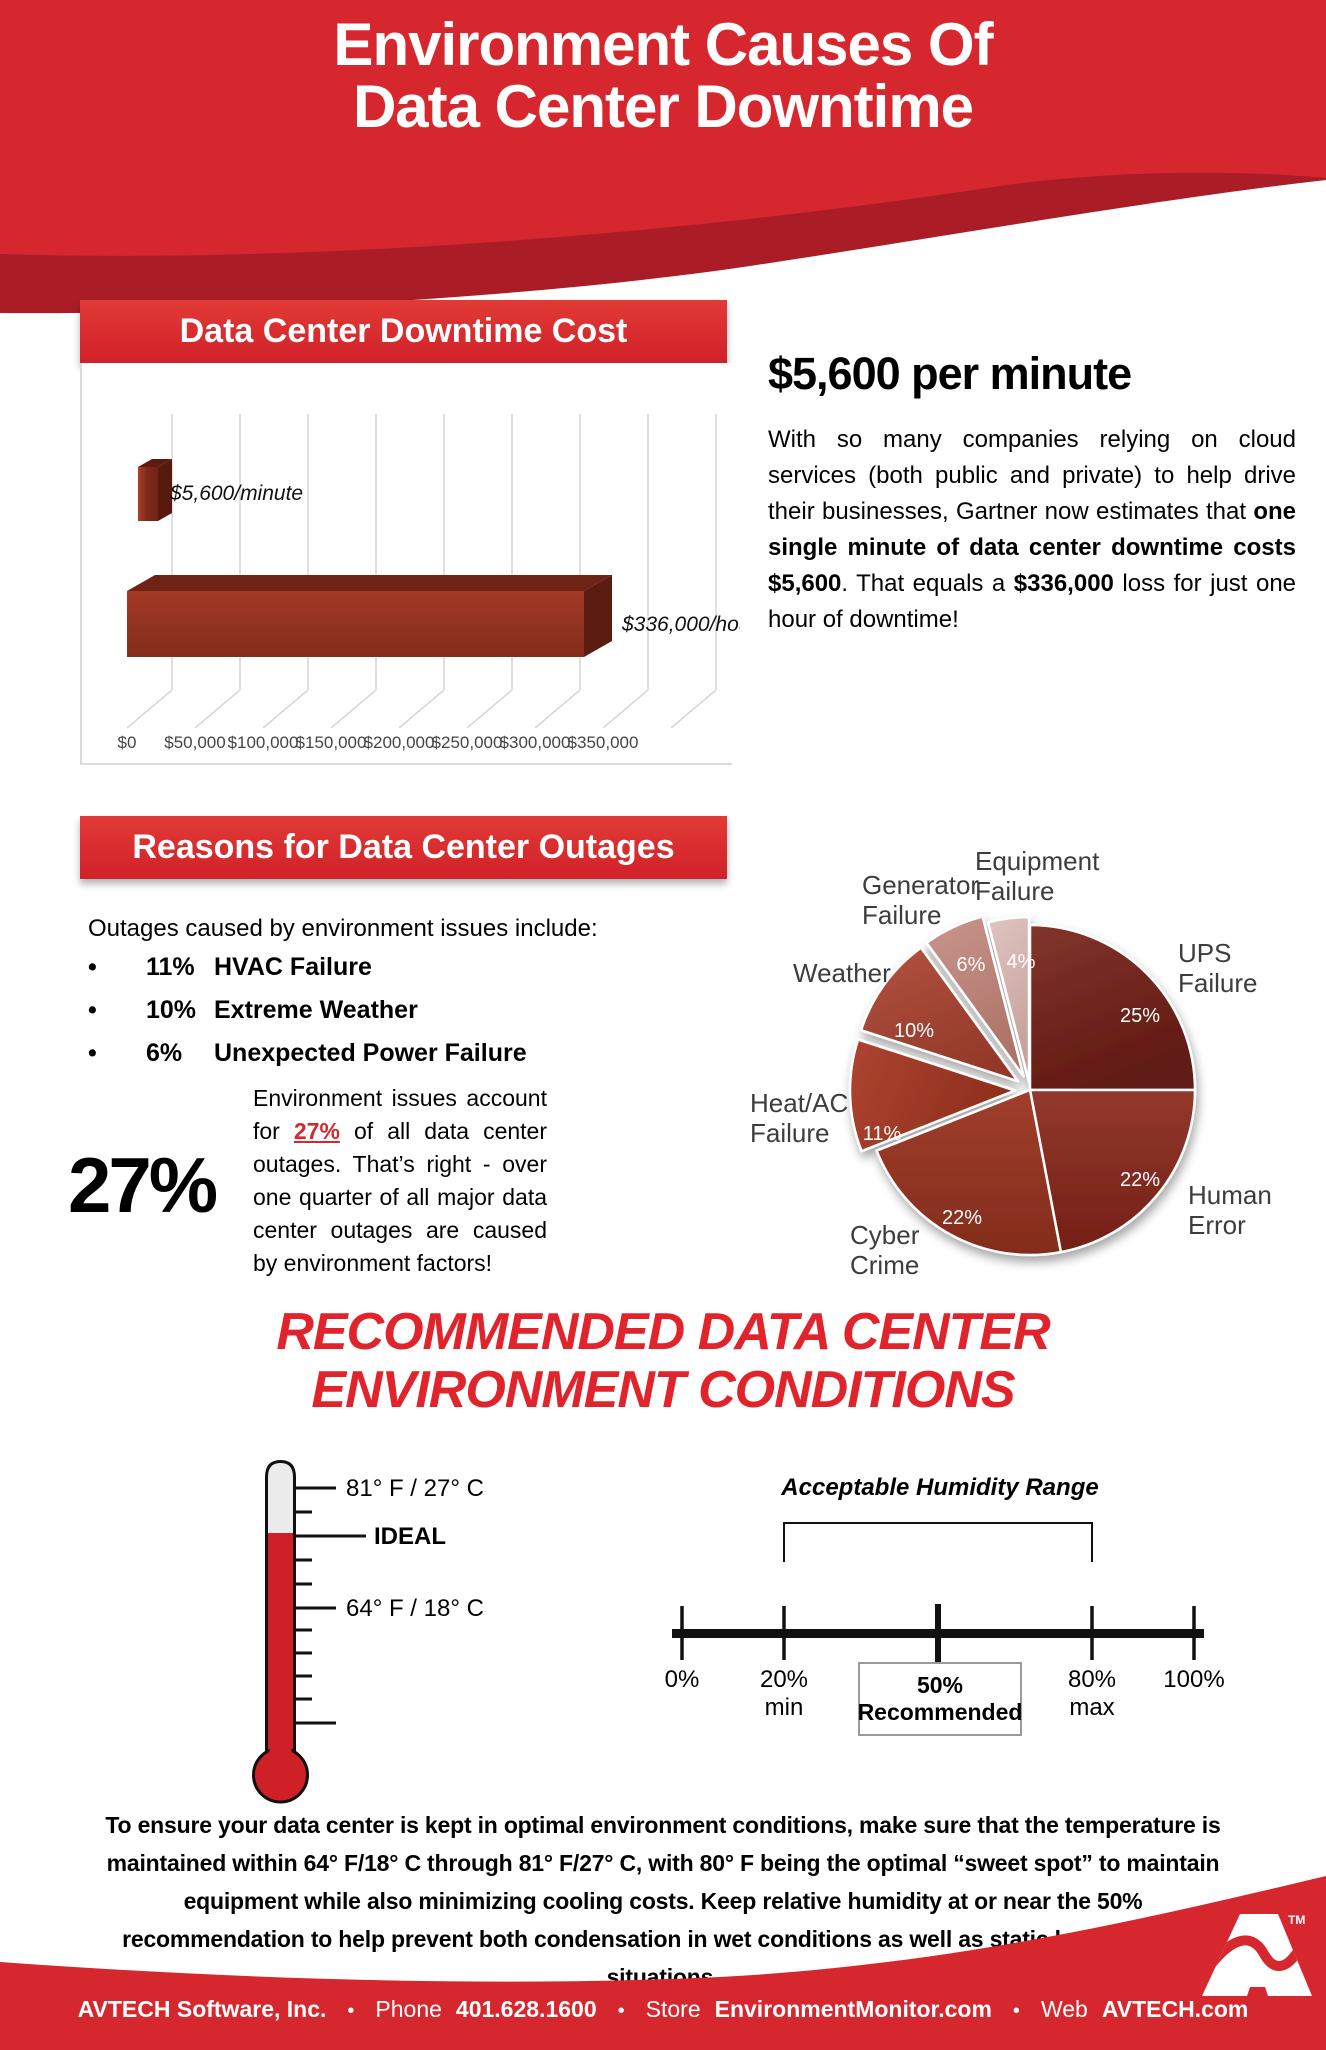 The image size is (1326, 2050). What do you see at coordinates (170, 967) in the screenshot?
I see `bullet-pct: 11%` at bounding box center [170, 967].